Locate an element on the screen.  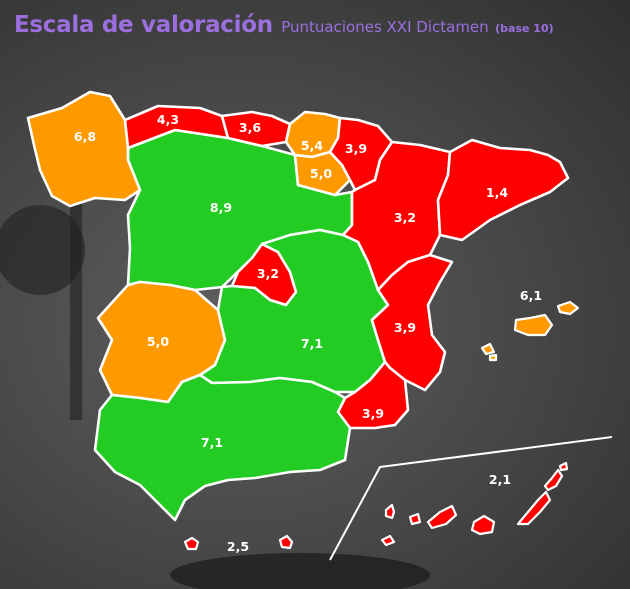
map-subtitle: Puntuaciones XXI Dictamen is located at coordinates (385, 27).